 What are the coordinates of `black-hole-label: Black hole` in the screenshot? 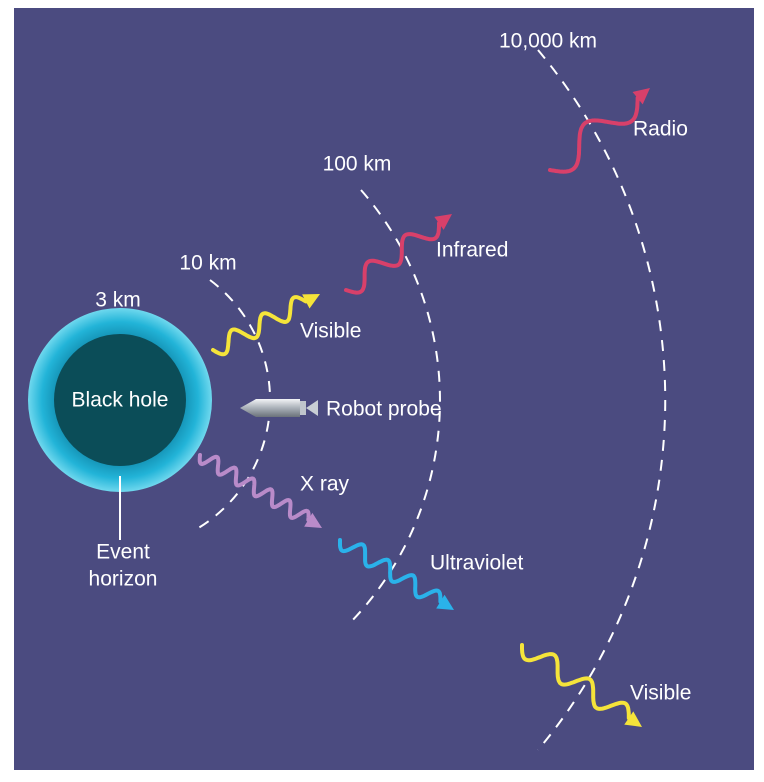 It's located at (120, 400).